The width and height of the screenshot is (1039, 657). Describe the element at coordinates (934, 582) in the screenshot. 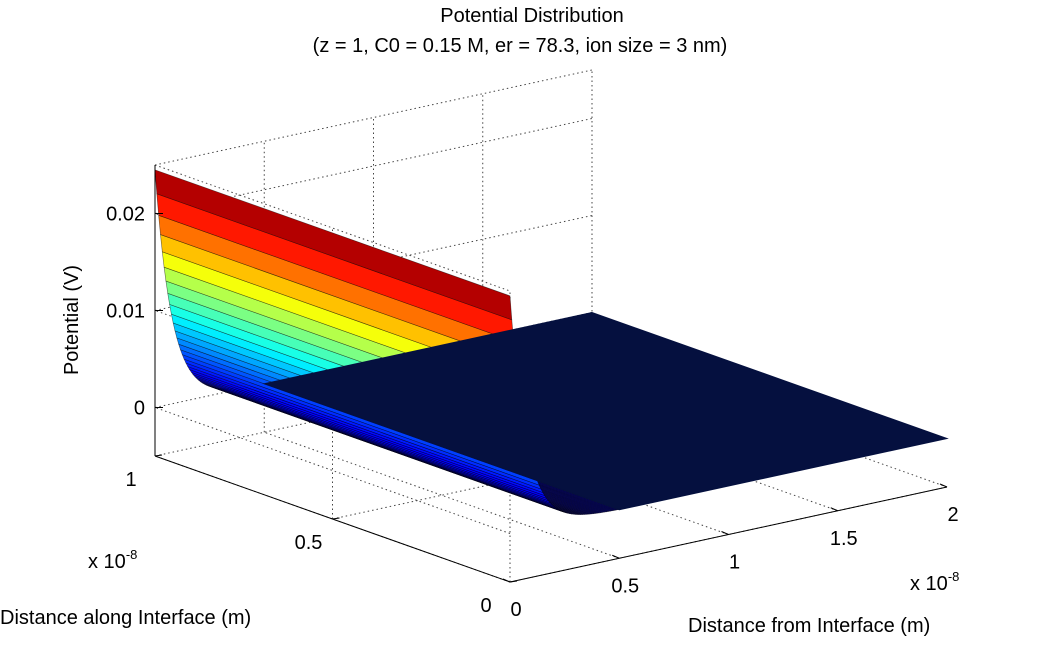

I see `x-axis-exponent: x 10-8` at that location.